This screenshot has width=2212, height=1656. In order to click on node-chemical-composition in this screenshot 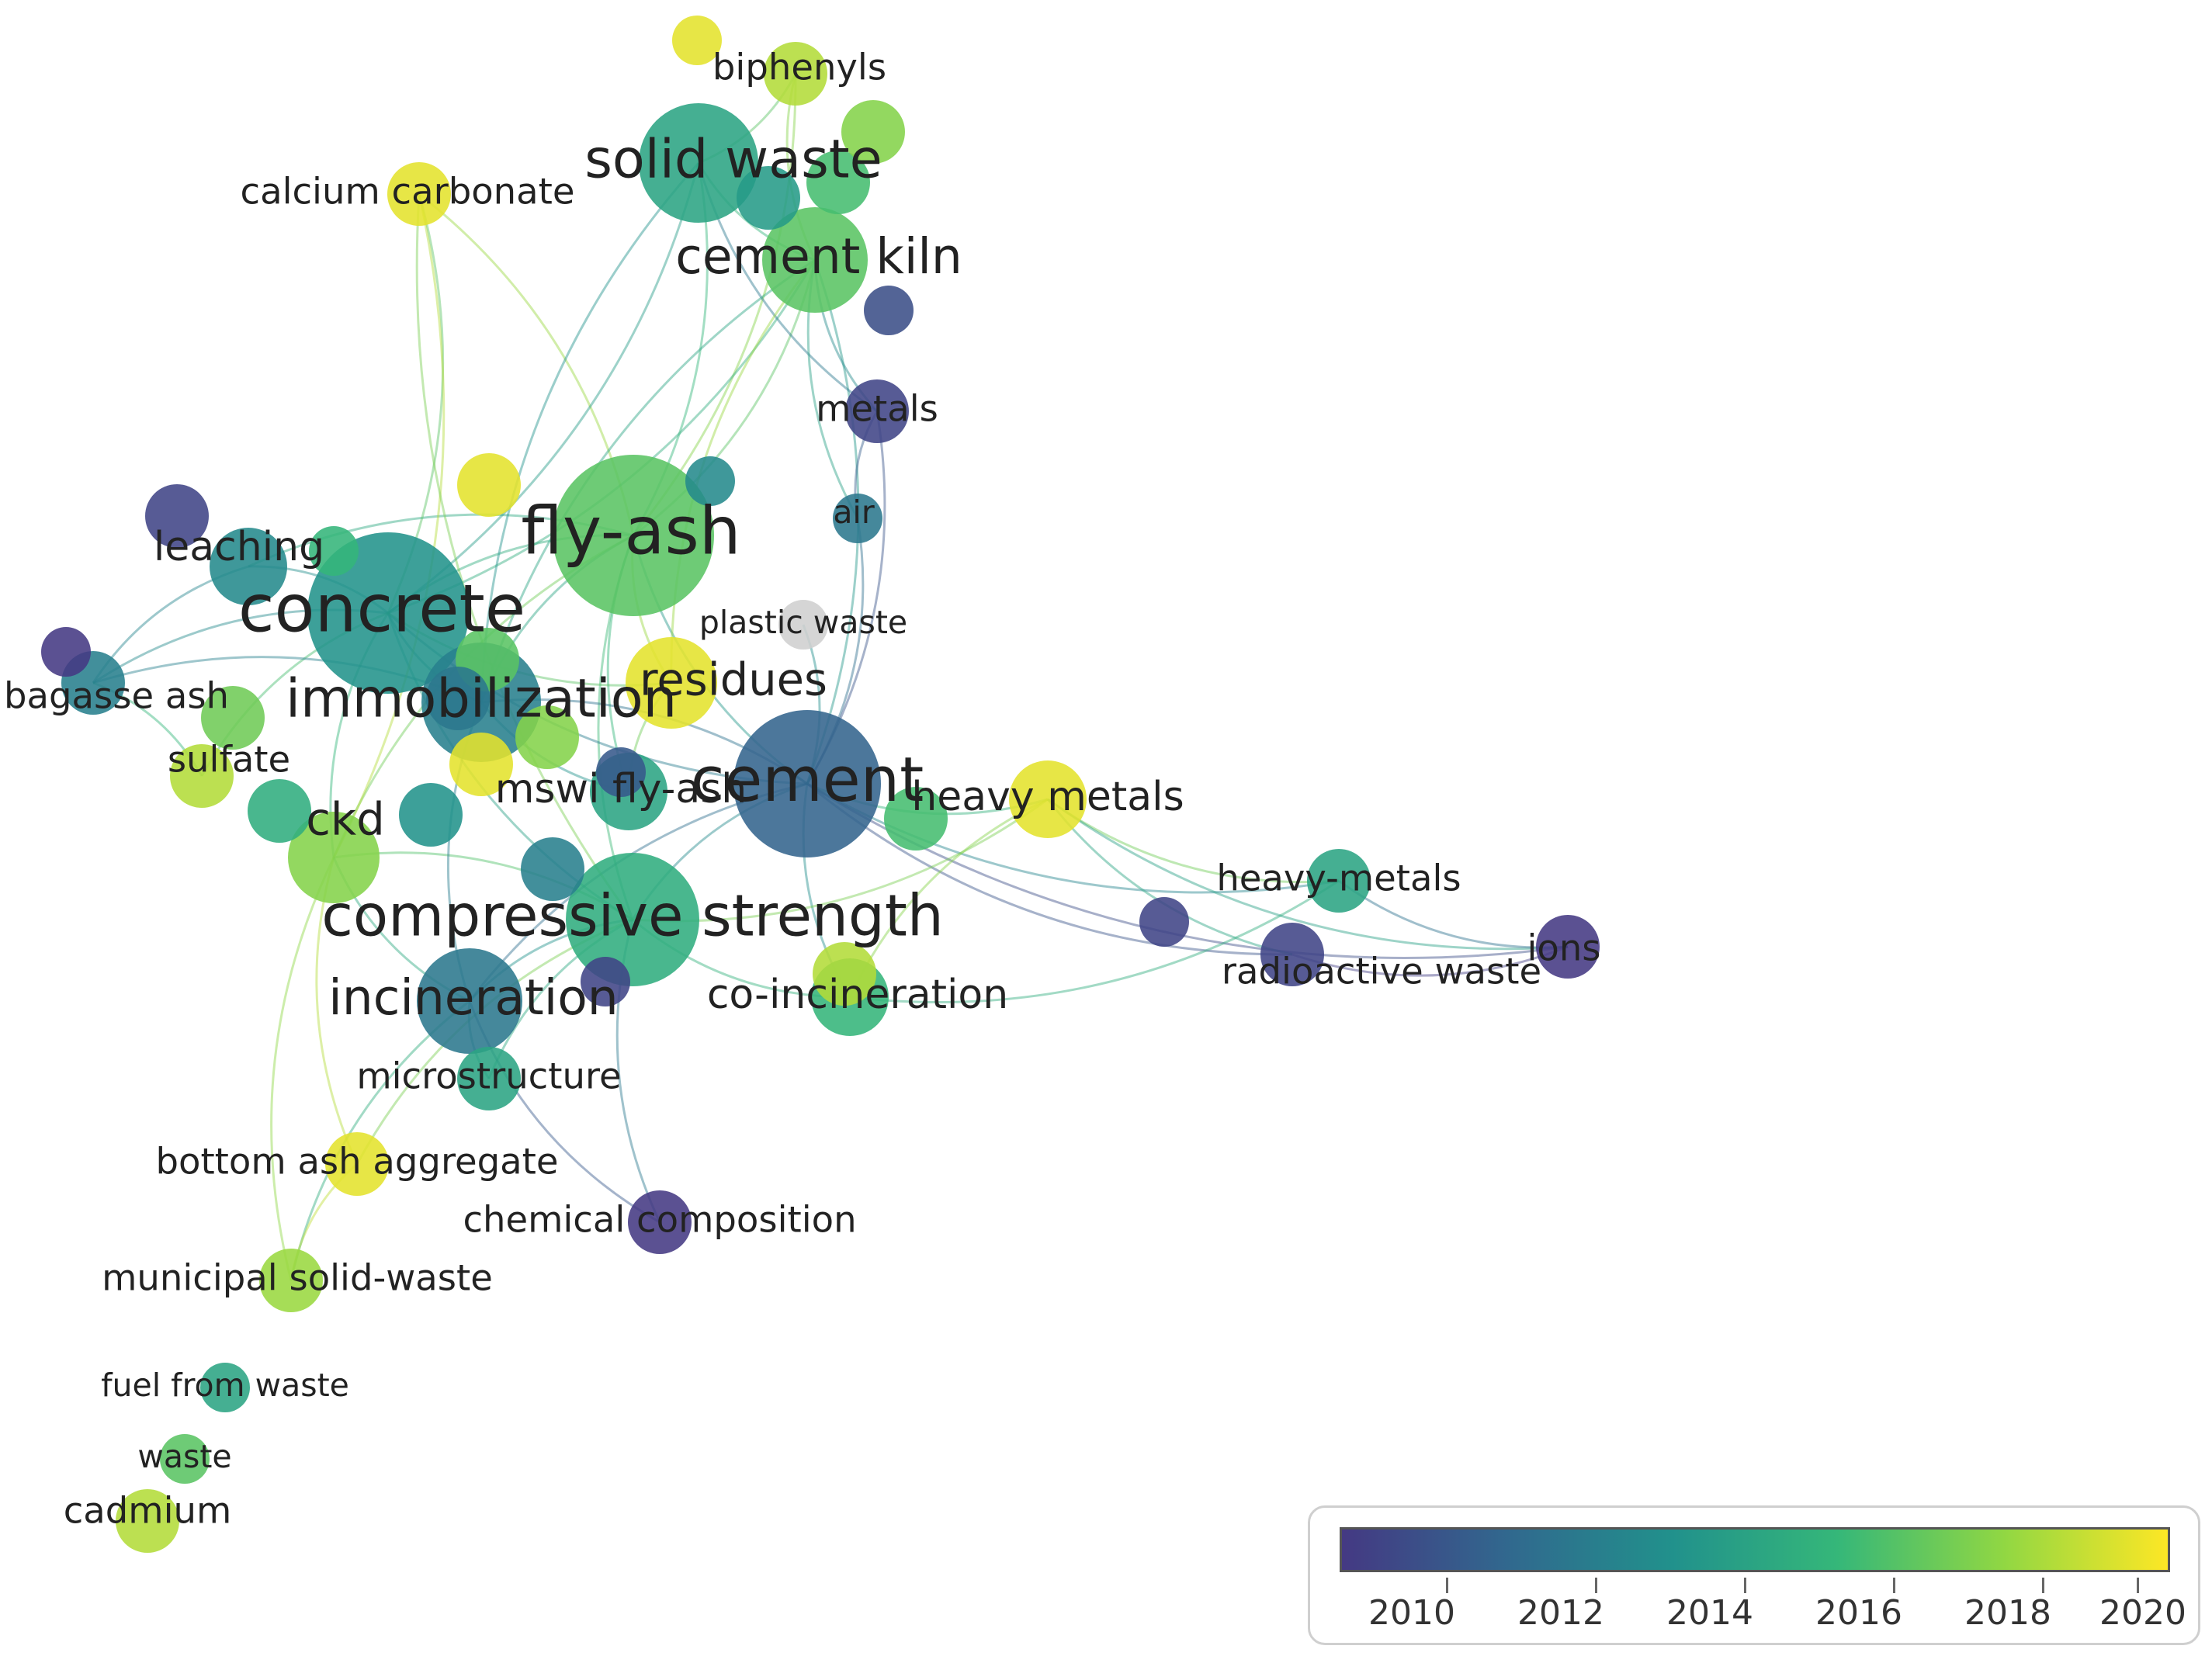, I will do `click(660, 1222)`.